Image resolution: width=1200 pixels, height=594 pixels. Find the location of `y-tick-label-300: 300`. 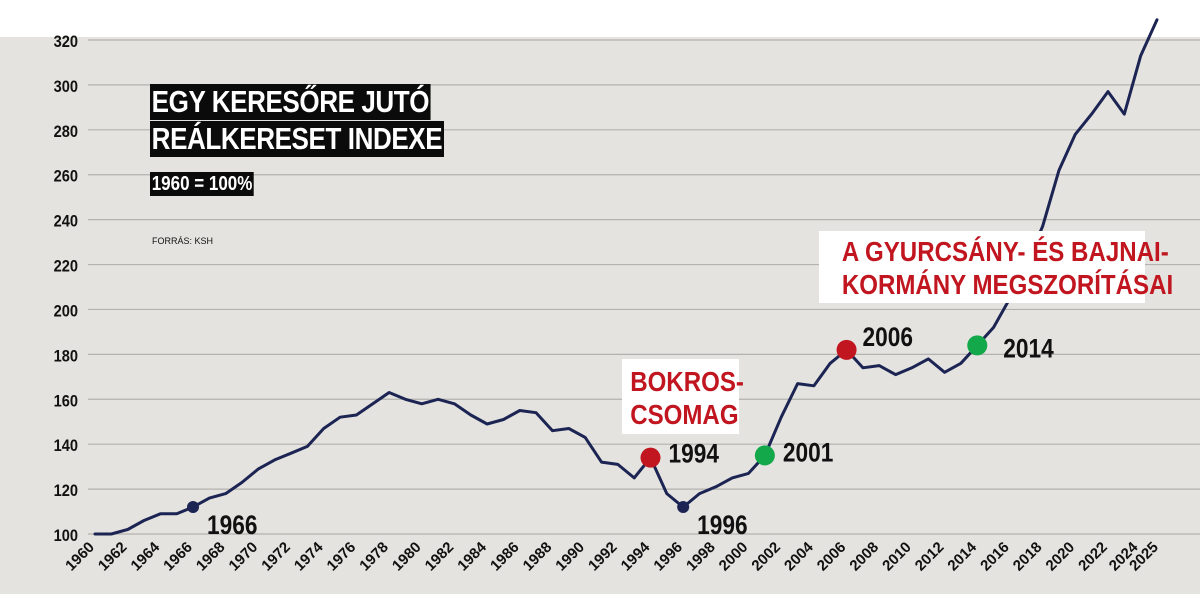

y-tick-label-300: 300 is located at coordinates (66, 87).